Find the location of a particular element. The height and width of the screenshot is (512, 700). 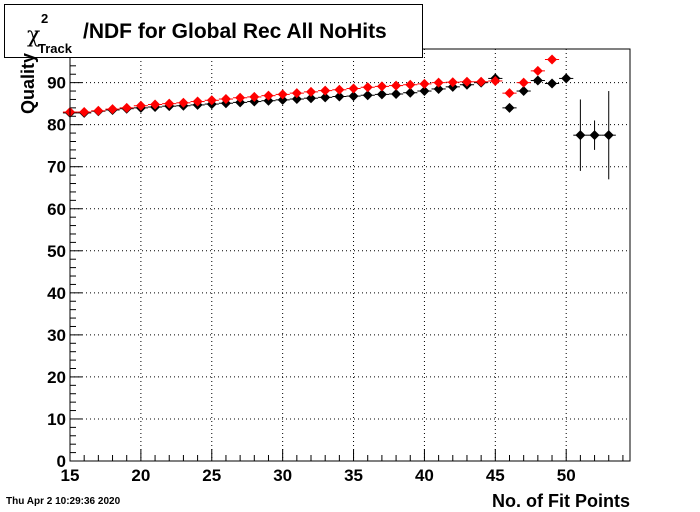

x-tick-label: 30 is located at coordinates (282, 475).